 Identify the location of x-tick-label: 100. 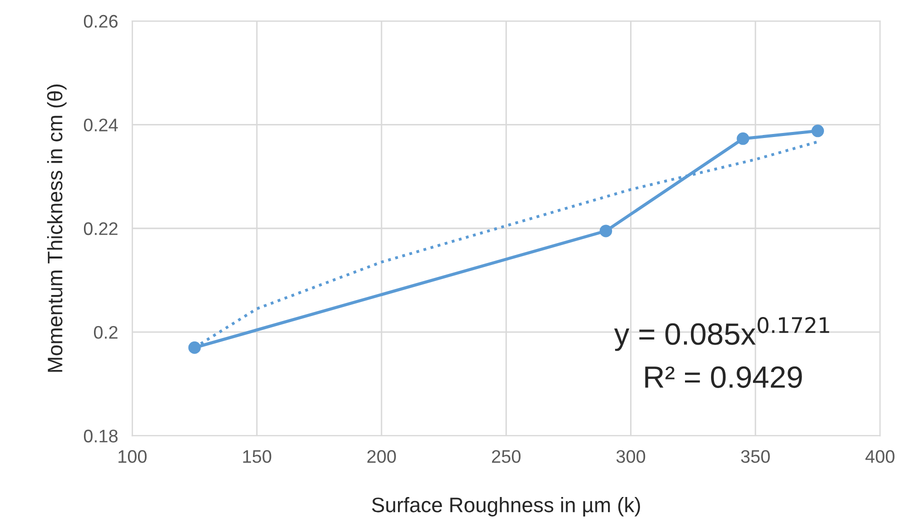
(132, 456).